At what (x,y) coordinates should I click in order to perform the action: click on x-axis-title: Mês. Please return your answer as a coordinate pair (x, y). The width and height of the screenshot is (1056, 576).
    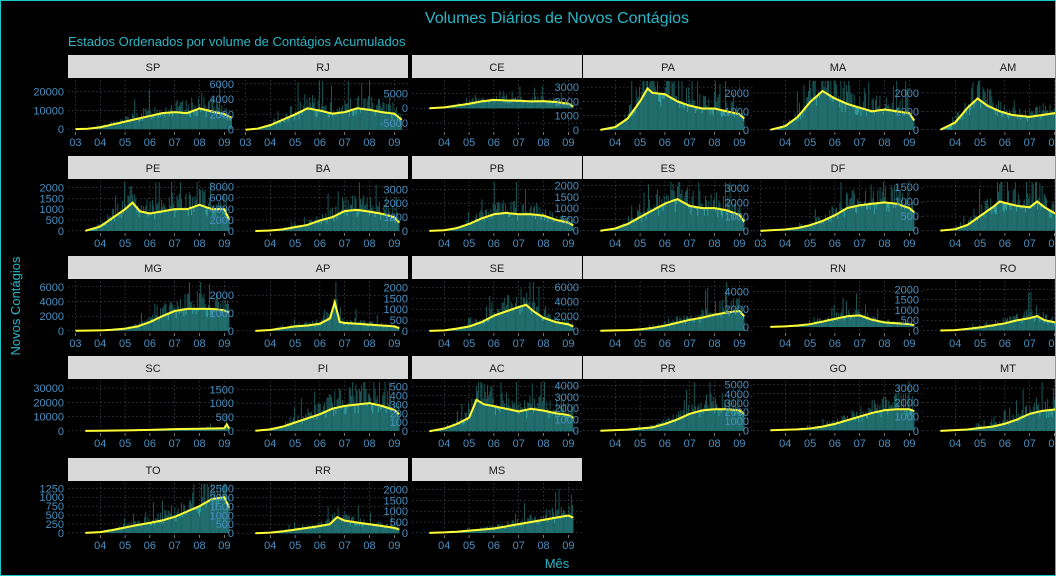
    Looking at the image, I should click on (557, 563).